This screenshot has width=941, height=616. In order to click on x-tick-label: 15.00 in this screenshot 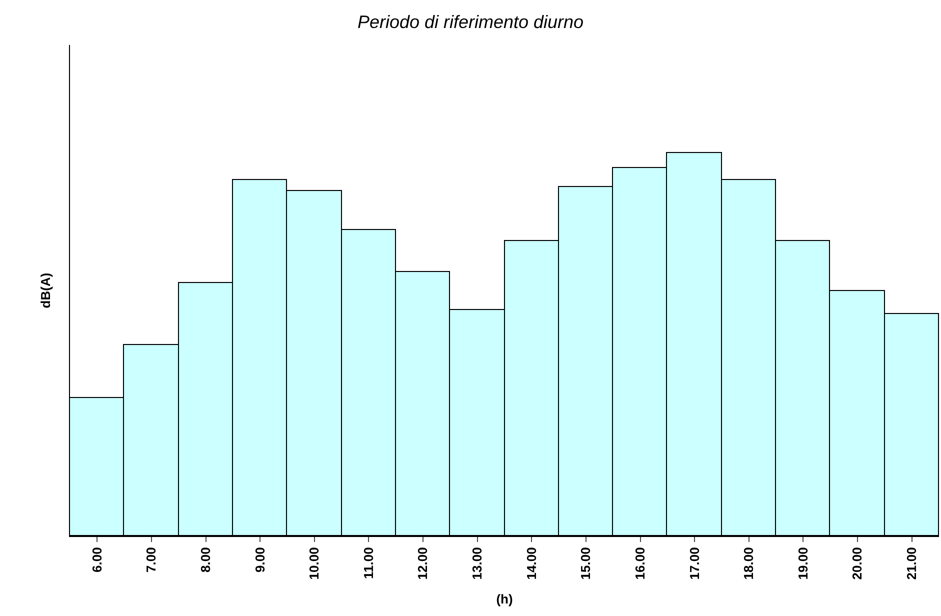, I will do `click(586, 563)`.